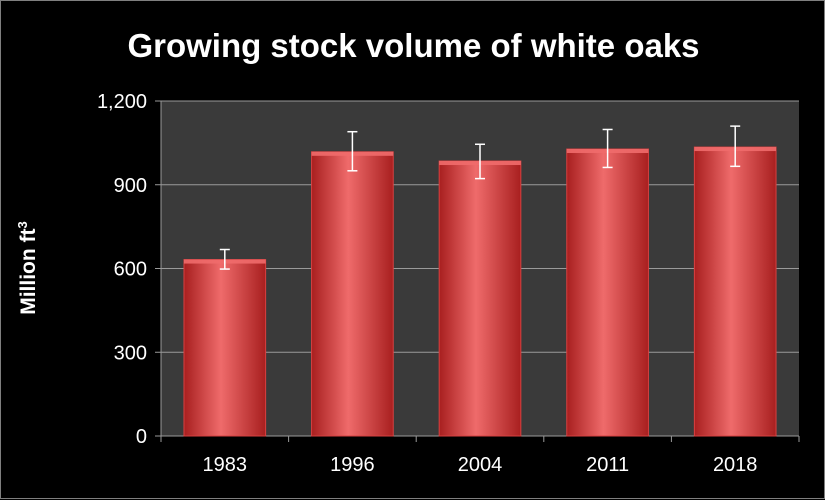 The height and width of the screenshot is (500, 825). I want to click on x-tick-label: 2011, so click(607, 465).